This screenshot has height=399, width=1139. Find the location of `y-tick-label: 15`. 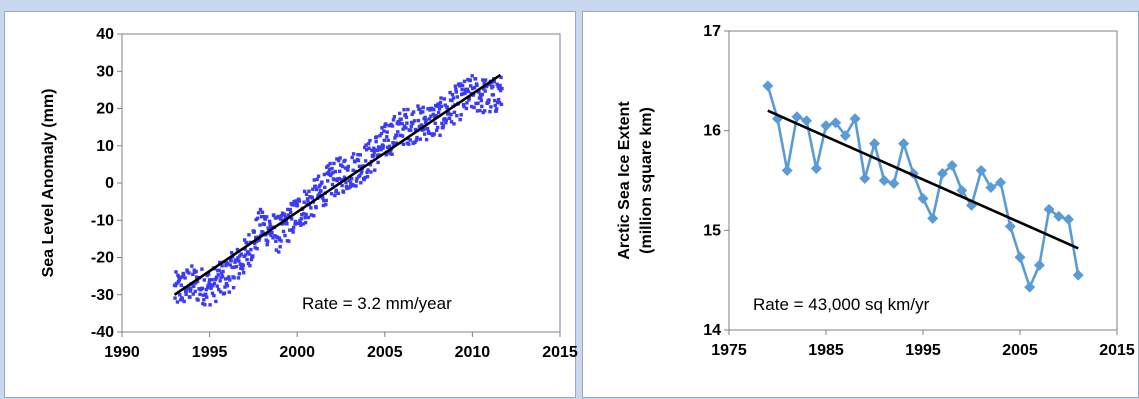

y-tick-label: 15 is located at coordinates (712, 230).